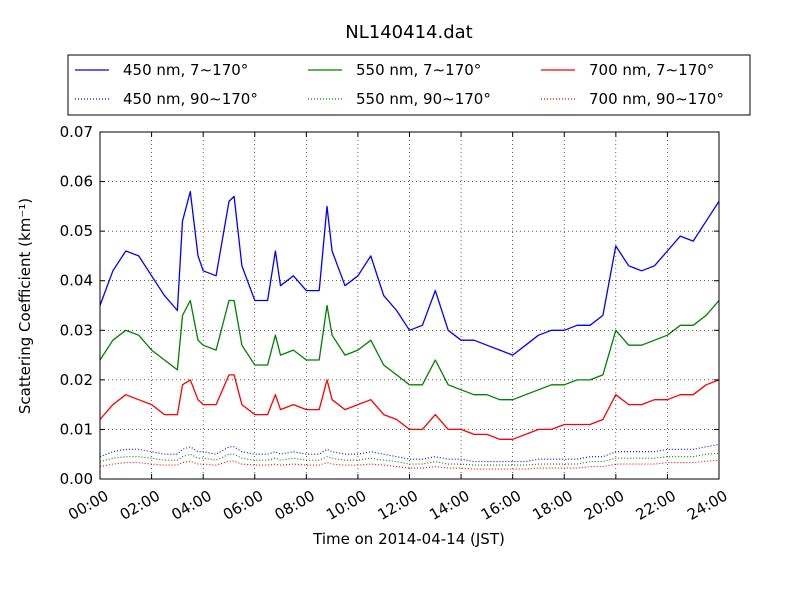 This screenshot has width=800, height=600. What do you see at coordinates (76, 330) in the screenshot?
I see `y-tick-label: 0.03` at bounding box center [76, 330].